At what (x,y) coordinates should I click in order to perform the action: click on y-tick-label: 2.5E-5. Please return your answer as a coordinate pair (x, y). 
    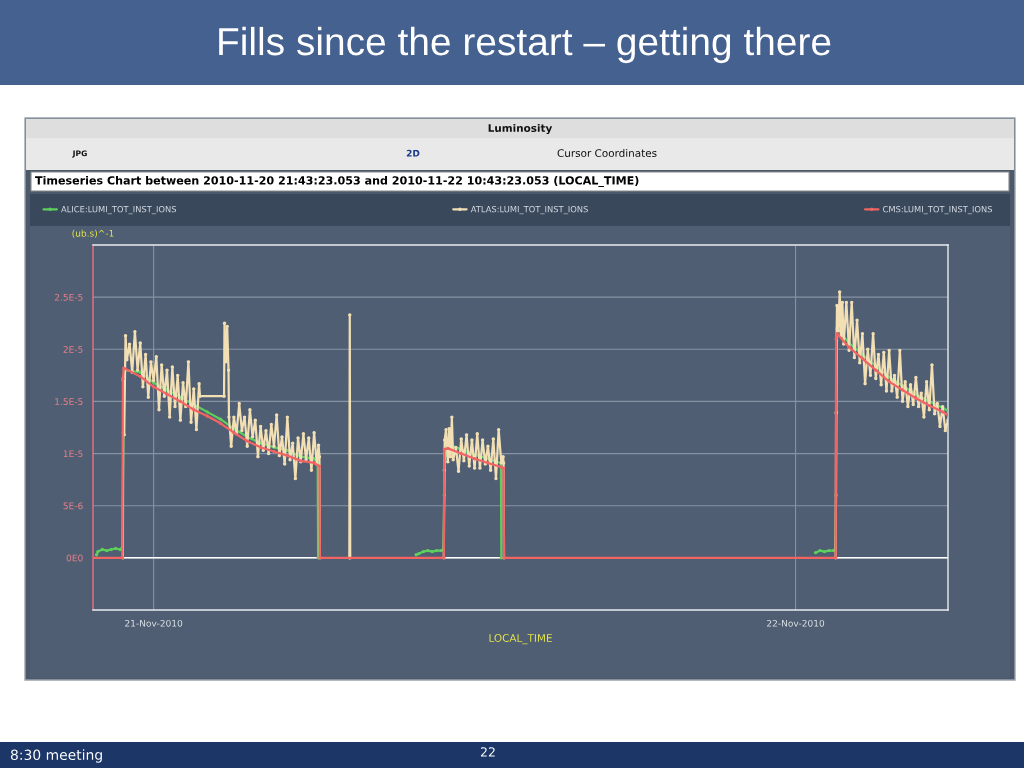
    Looking at the image, I should click on (68, 297).